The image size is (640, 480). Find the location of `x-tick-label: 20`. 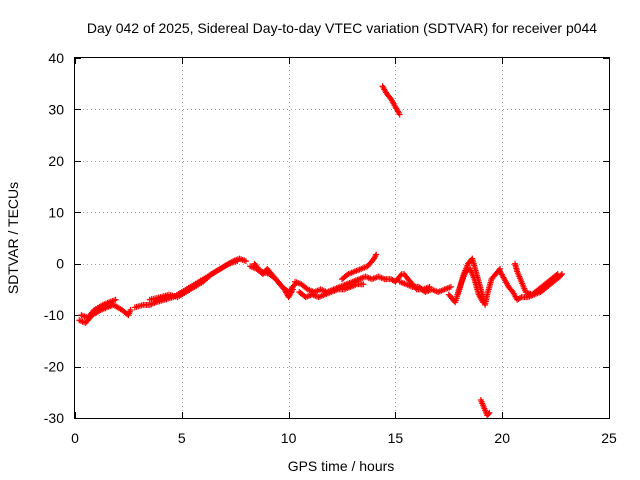

x-tick-label: 20 is located at coordinates (502, 438).